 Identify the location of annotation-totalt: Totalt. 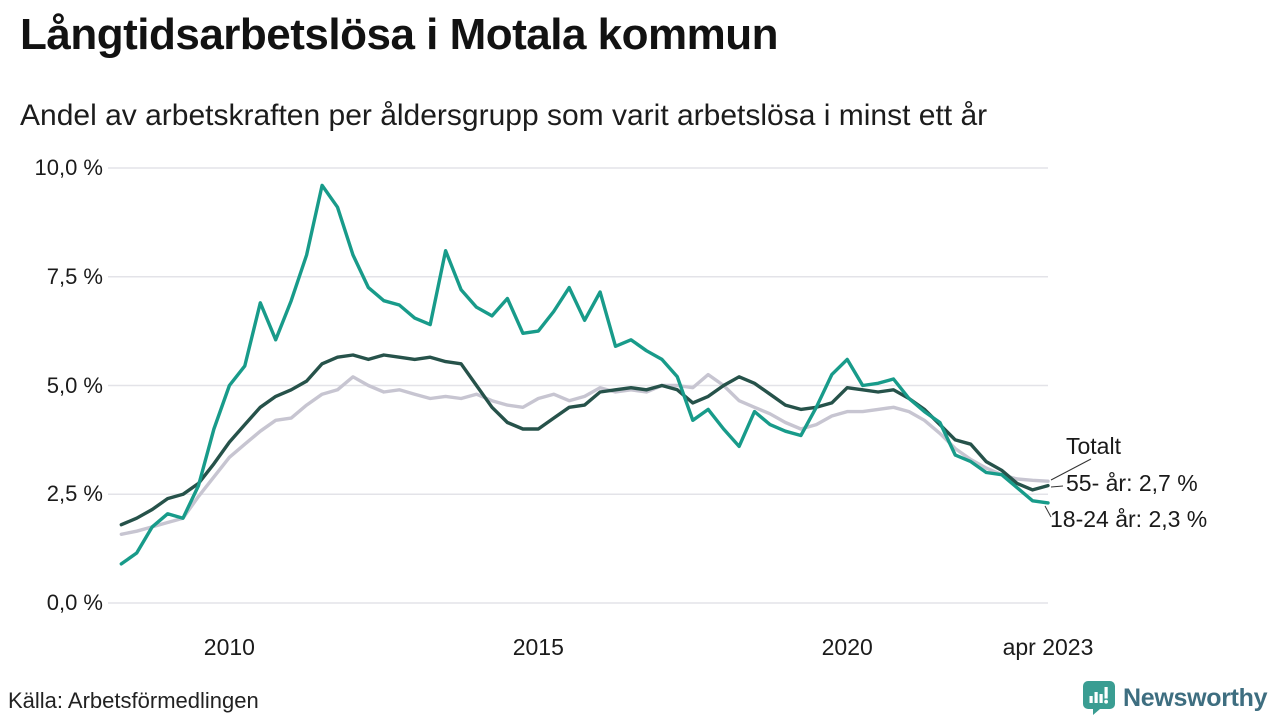
(1093, 446).